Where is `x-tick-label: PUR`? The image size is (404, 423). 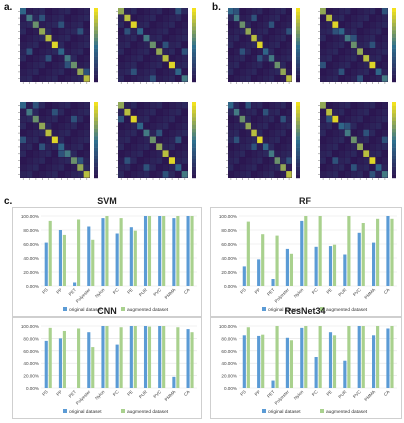
x-tick-label: PUR is located at coordinates (342, 394).